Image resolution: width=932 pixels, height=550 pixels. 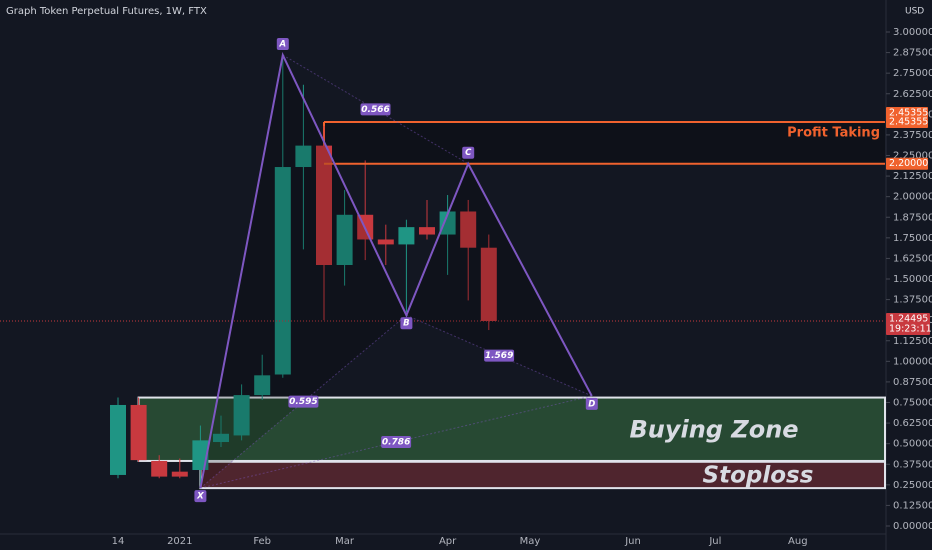 I want to click on ratio-label: 1.569, so click(x=499, y=356).